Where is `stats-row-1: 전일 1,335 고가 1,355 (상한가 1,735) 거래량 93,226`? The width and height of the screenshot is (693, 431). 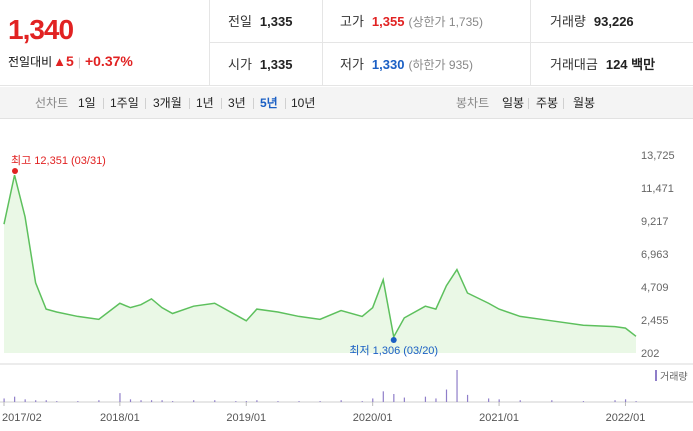 stats-row-1: 전일 1,335 고가 1,355 (상한가 1,735) 거래량 93,226 is located at coordinates (451, 21).